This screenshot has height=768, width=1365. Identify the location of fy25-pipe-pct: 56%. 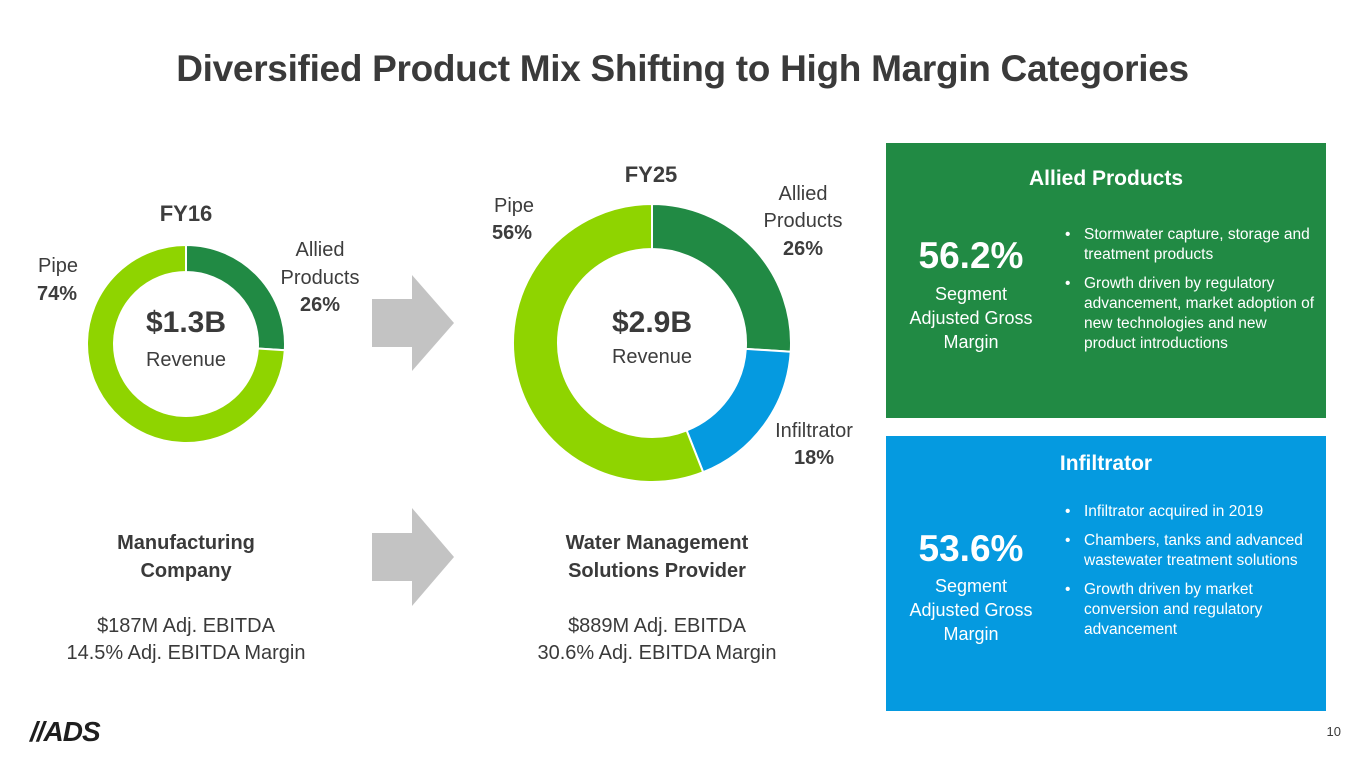
(512, 233).